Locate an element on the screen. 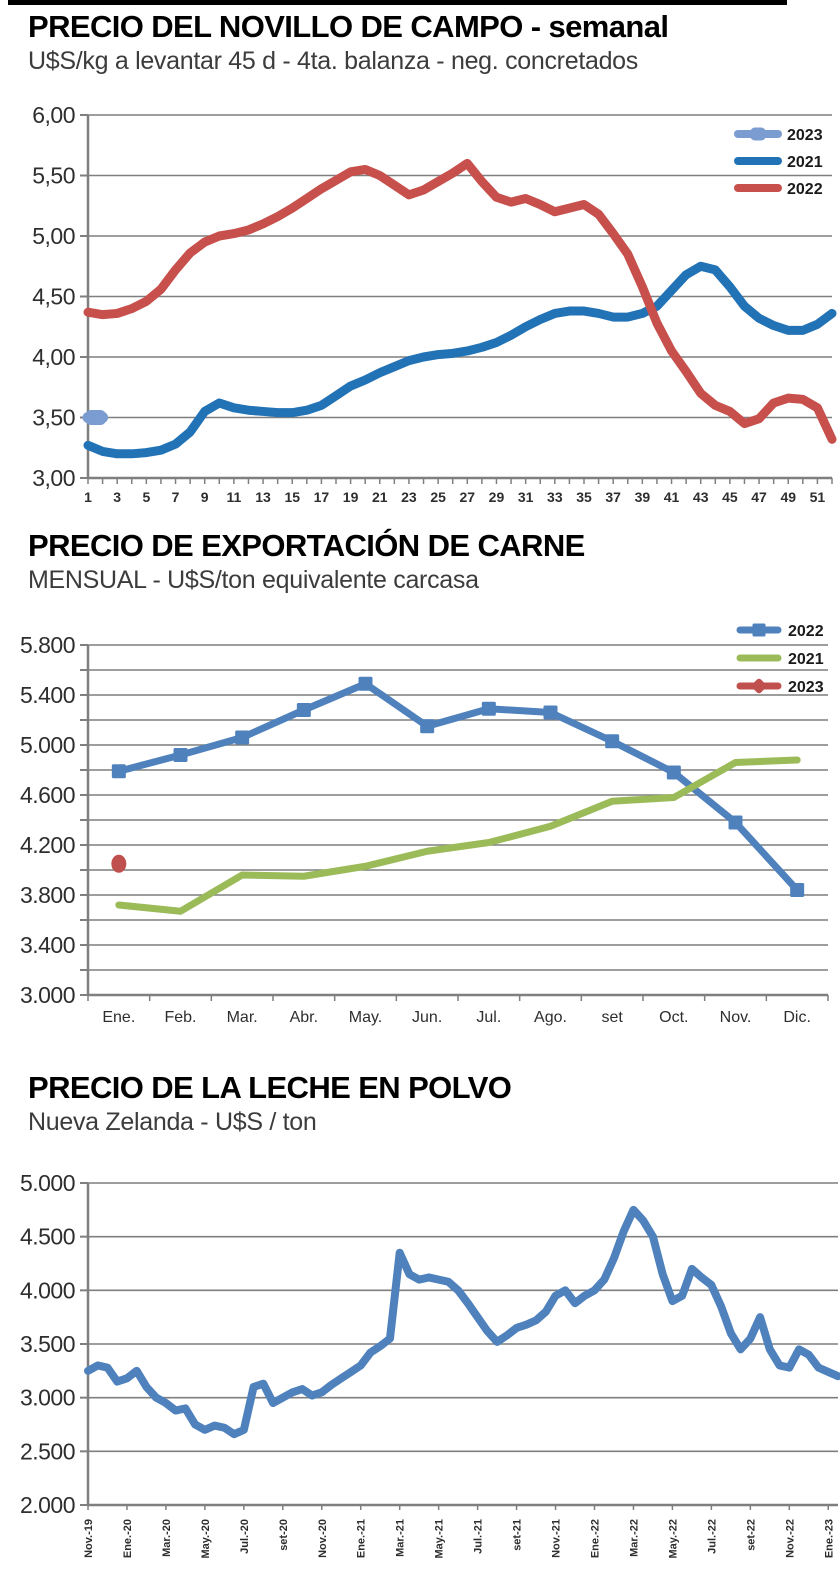  series-line-2022 is located at coordinates (458, 787).